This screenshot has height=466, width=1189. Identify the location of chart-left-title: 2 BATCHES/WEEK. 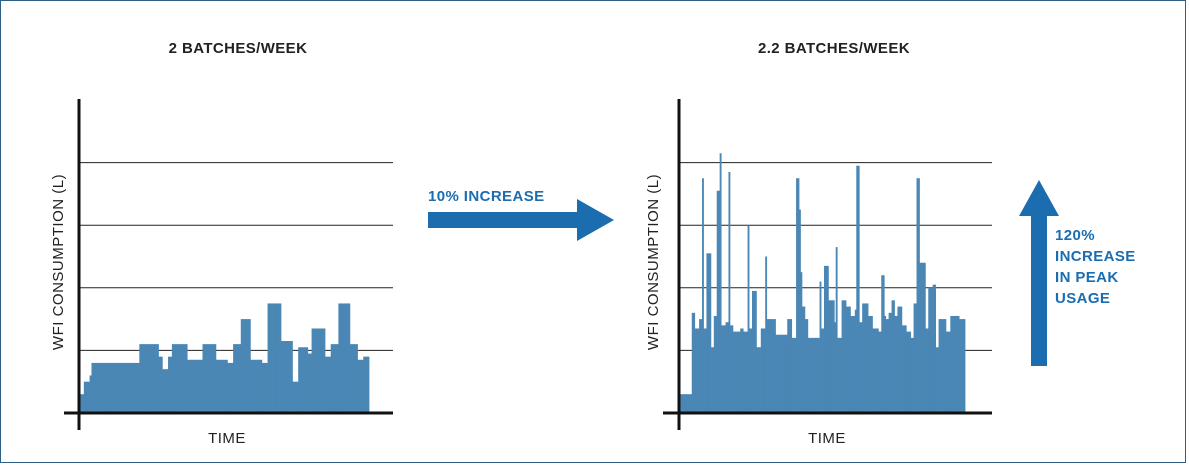
(238, 48).